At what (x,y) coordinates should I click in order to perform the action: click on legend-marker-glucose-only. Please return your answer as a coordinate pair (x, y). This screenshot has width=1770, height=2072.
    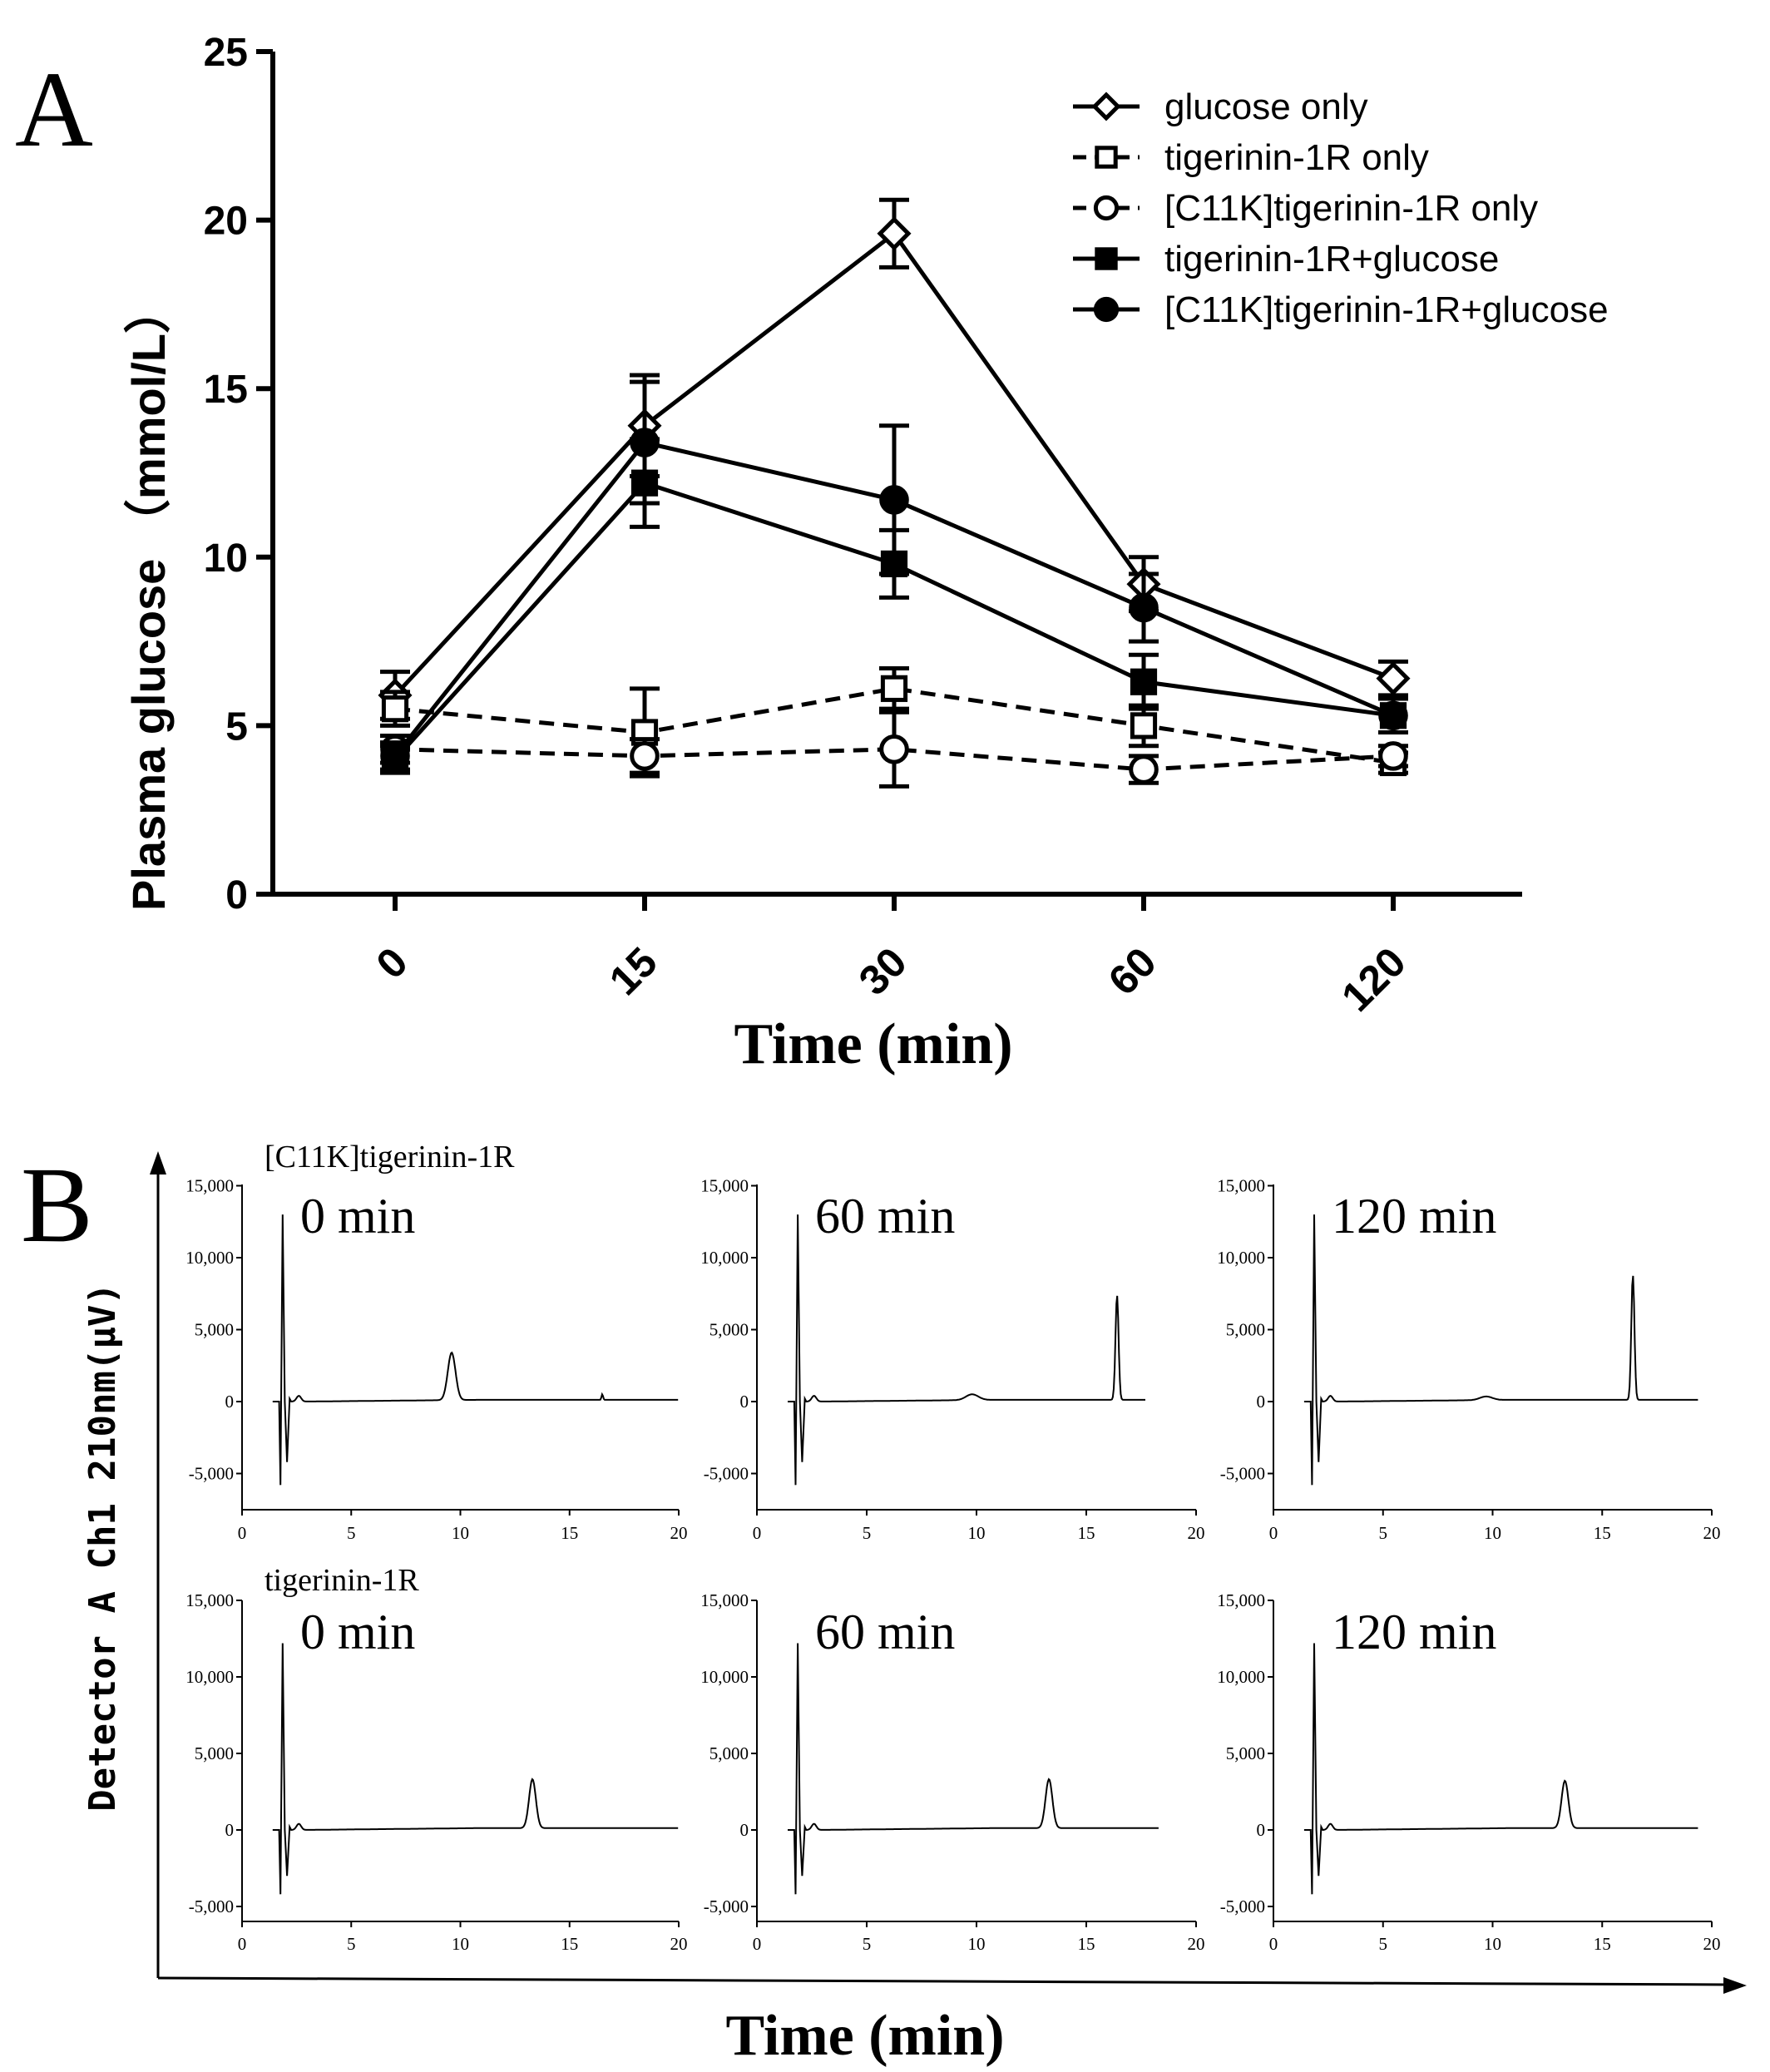
    Looking at the image, I should click on (1106, 106).